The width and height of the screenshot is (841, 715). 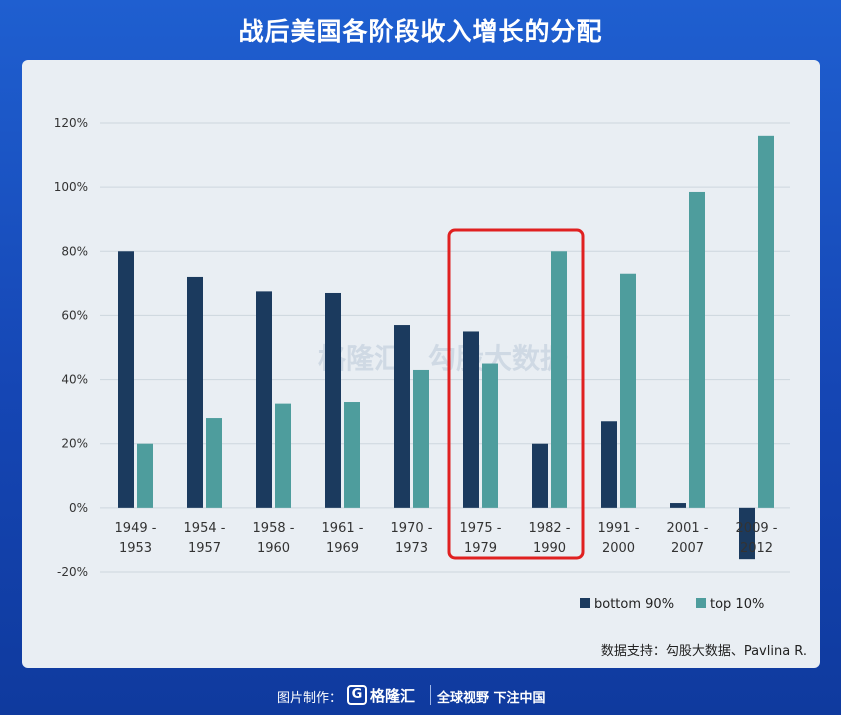 What do you see at coordinates (72, 572) in the screenshot?
I see `y-tick-label: -20%` at bounding box center [72, 572].